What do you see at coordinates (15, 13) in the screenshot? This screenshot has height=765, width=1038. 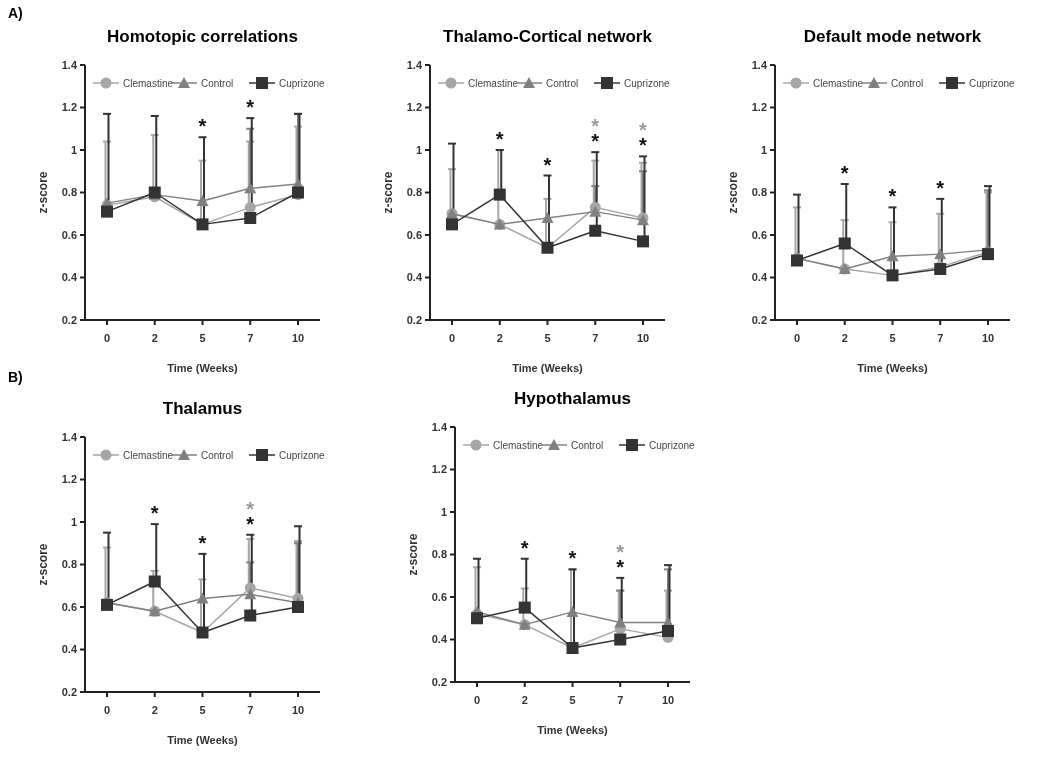 I see `text: A)` at bounding box center [15, 13].